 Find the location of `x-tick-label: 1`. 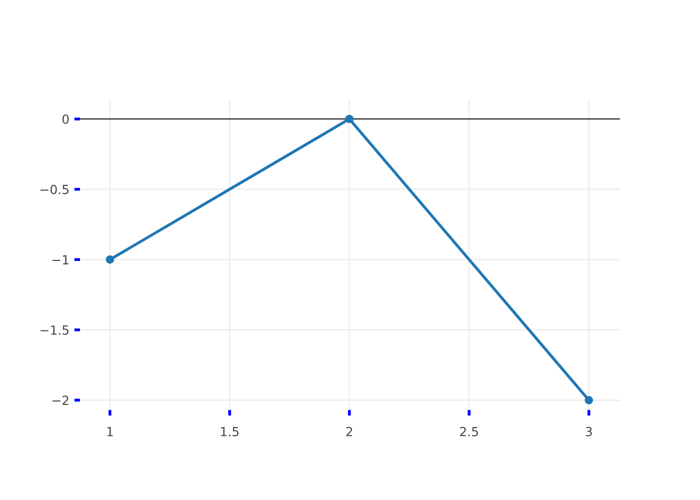

x-tick-label: 1 is located at coordinates (110, 431).